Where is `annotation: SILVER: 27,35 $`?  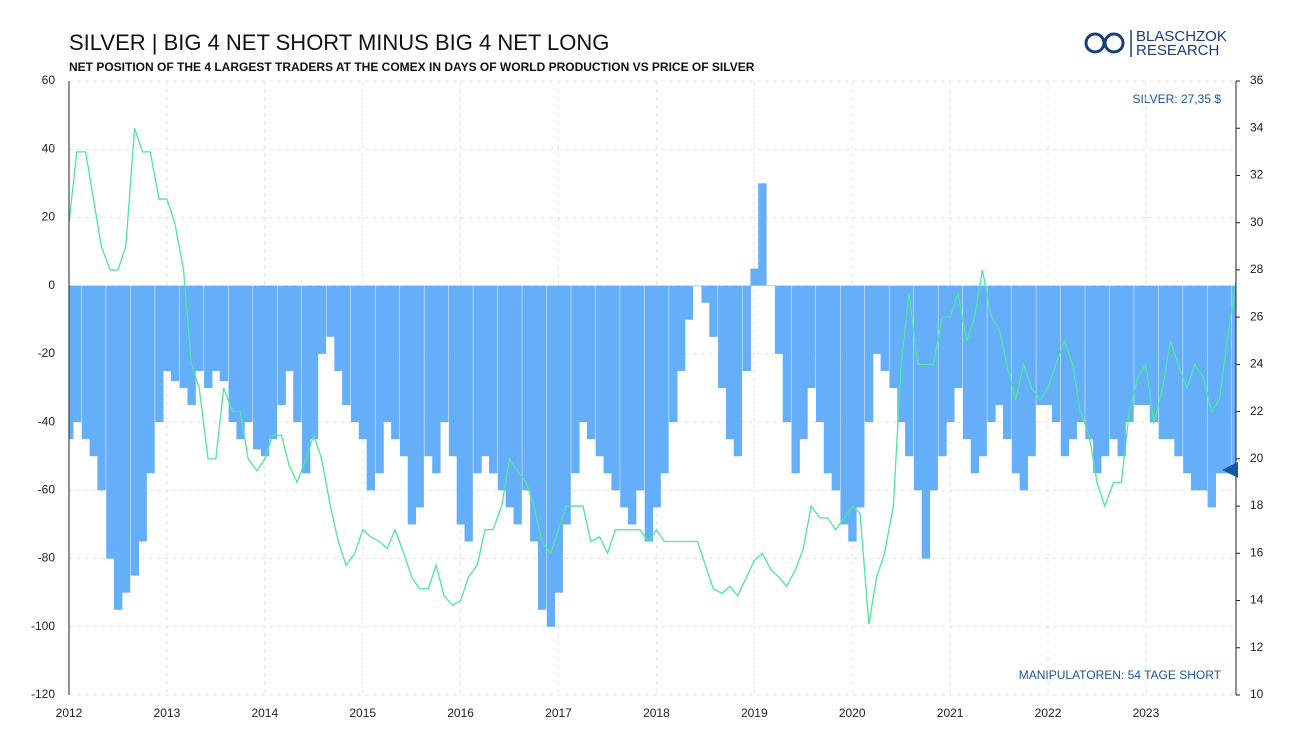 annotation: SILVER: 27,35 $ is located at coordinates (1177, 99).